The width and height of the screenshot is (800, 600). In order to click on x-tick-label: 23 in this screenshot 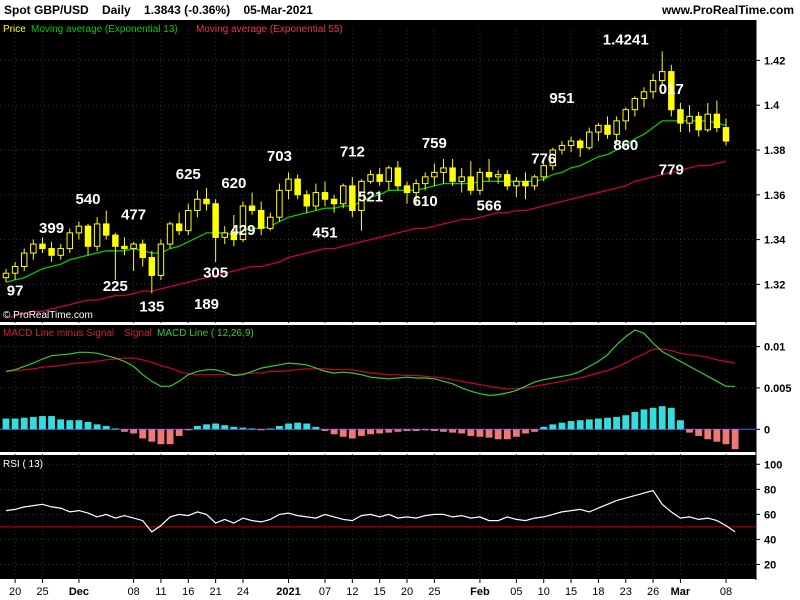, I will do `click(626, 592)`.